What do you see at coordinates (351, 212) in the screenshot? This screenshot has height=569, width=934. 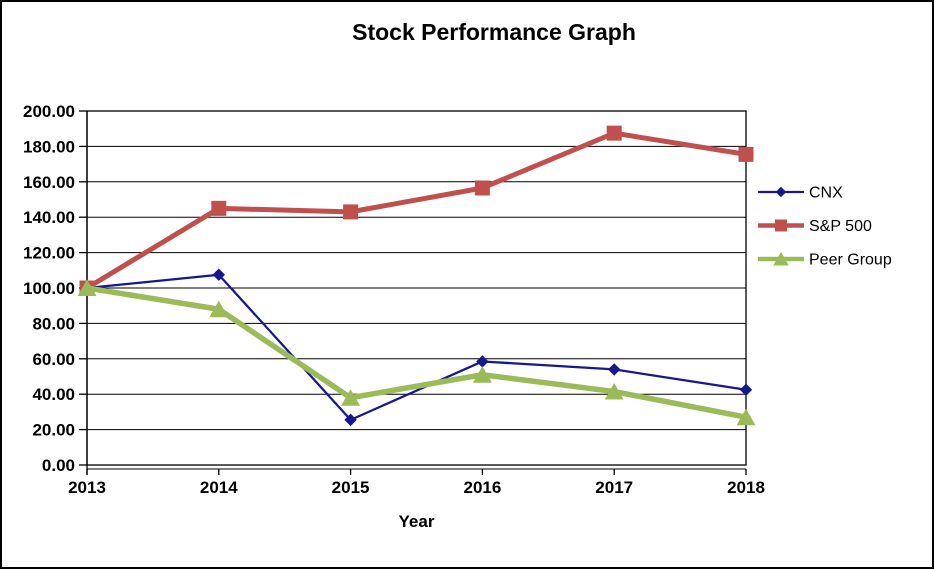 I see `marker-s-p-500-2015` at bounding box center [351, 212].